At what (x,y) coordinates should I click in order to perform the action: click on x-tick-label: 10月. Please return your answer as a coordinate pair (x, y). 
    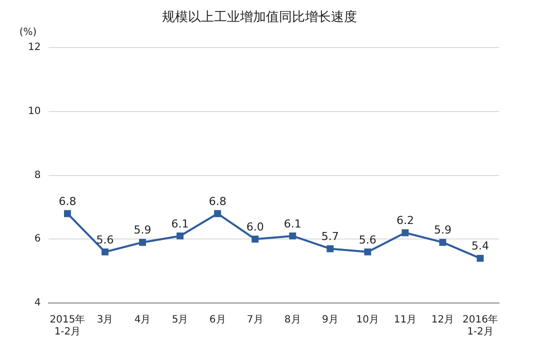
    Looking at the image, I should click on (368, 320).